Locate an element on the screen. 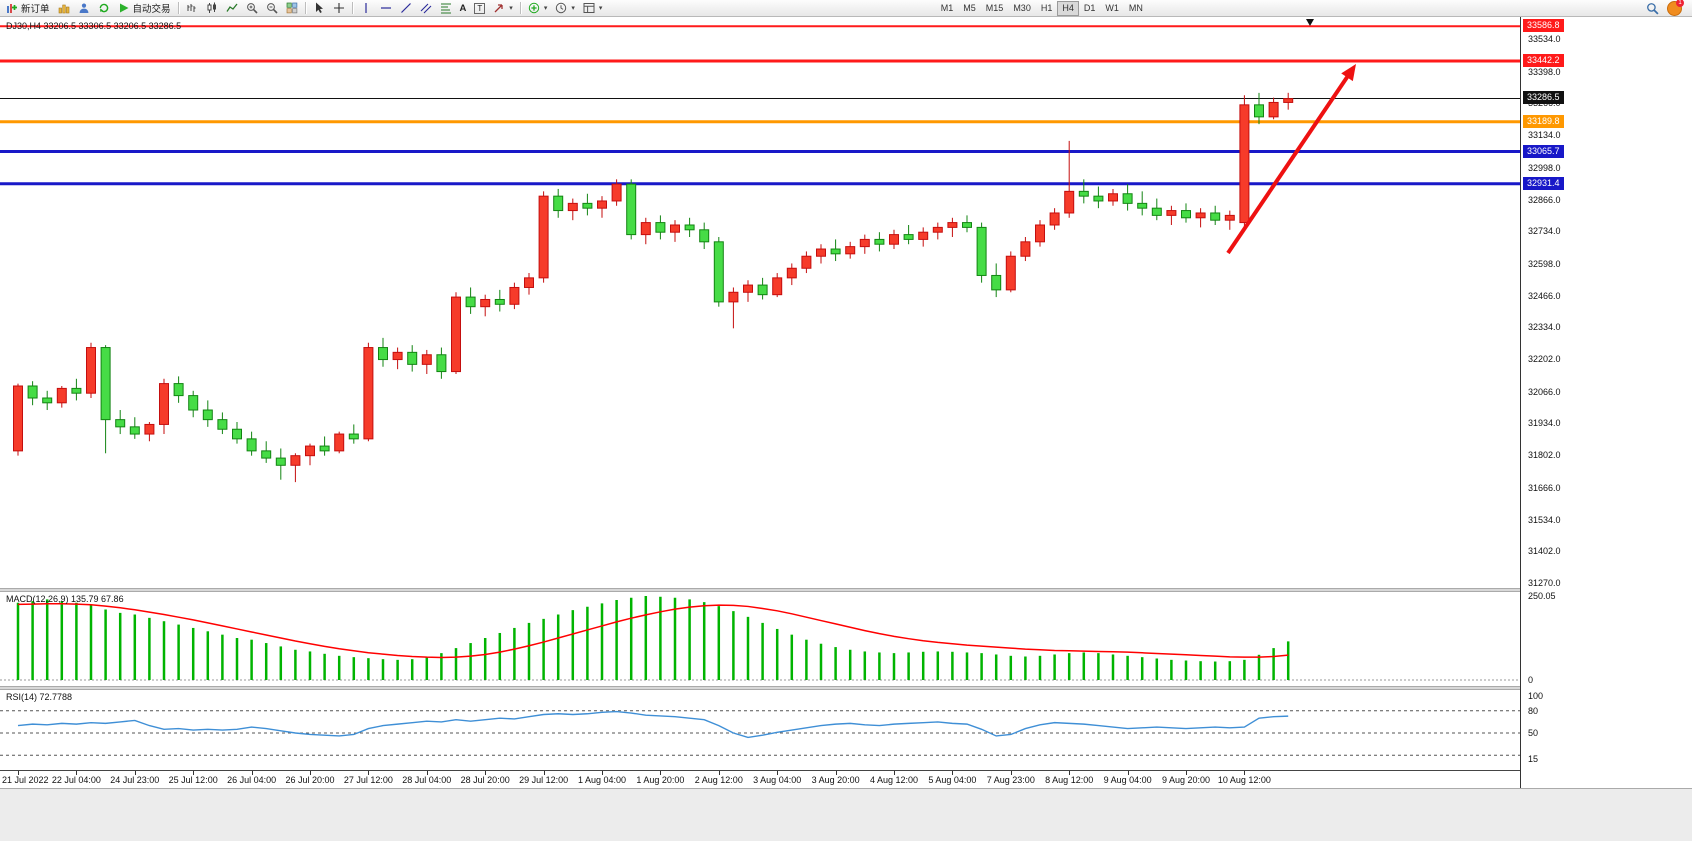  period-button: ▾ is located at coordinates (565, 8).